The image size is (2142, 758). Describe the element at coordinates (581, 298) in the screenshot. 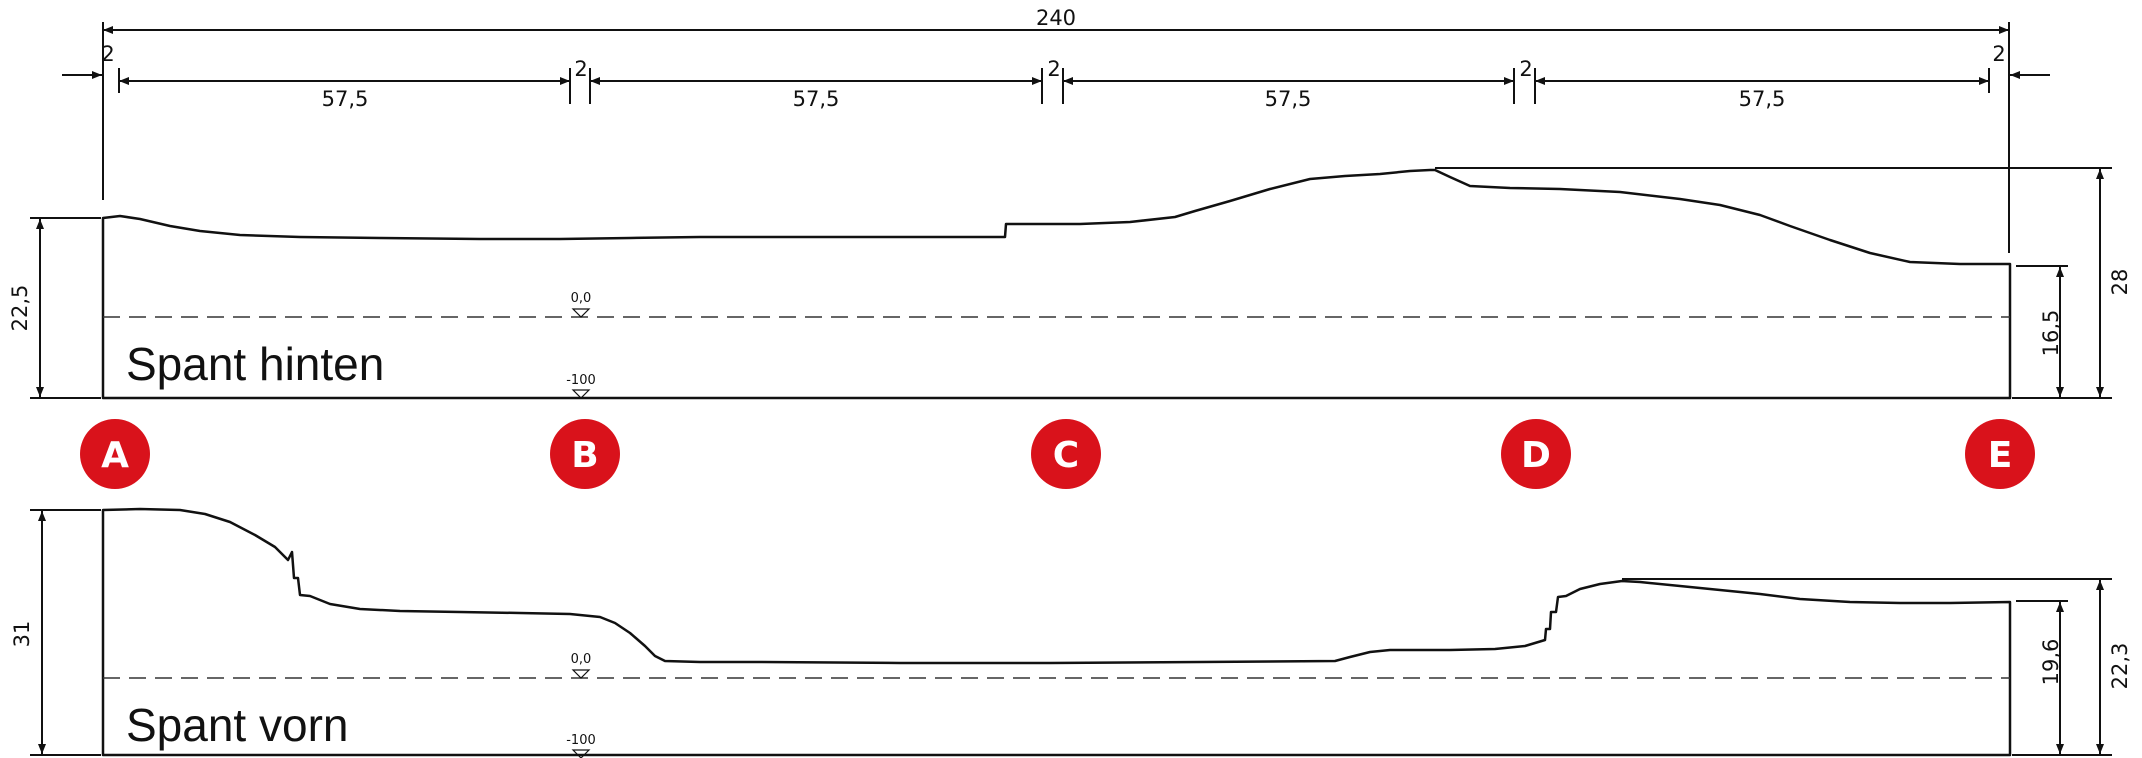

I see `upper-level-zero: 0,0` at that location.